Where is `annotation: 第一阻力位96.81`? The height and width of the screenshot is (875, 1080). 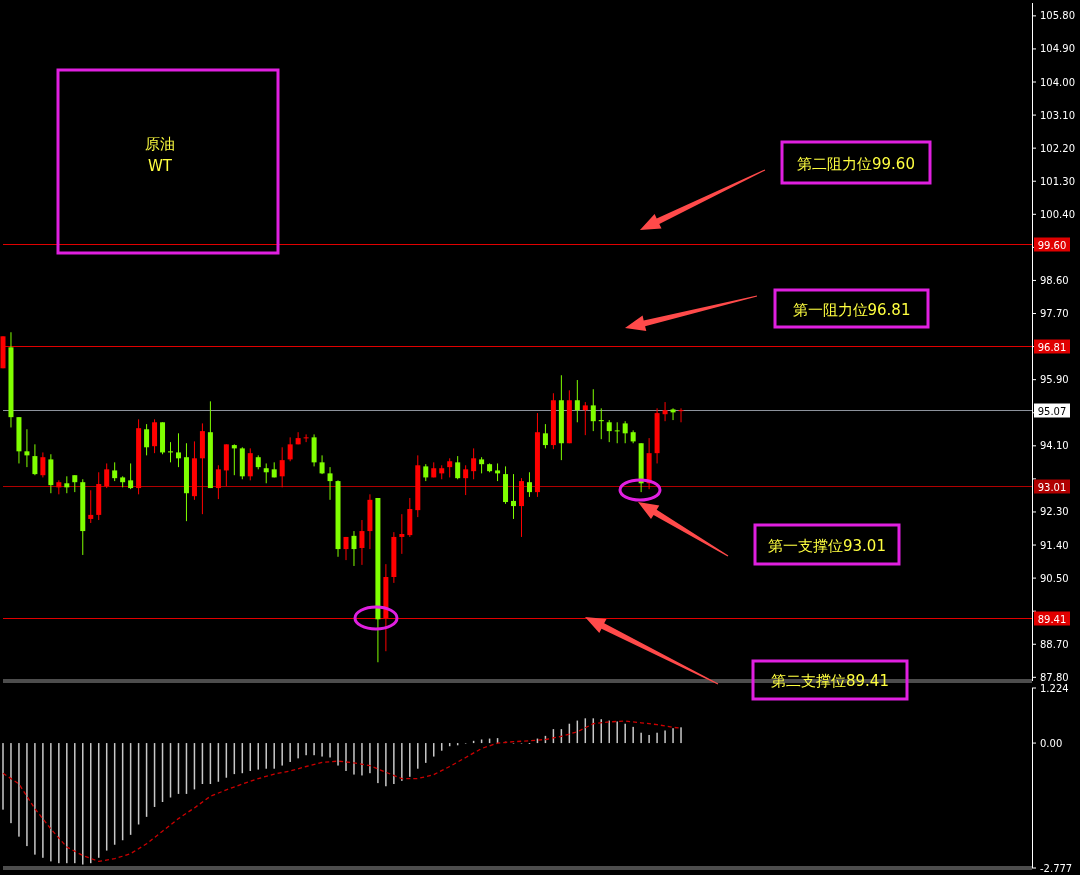 annotation: 第一阻力位96.81 is located at coordinates (851, 309).